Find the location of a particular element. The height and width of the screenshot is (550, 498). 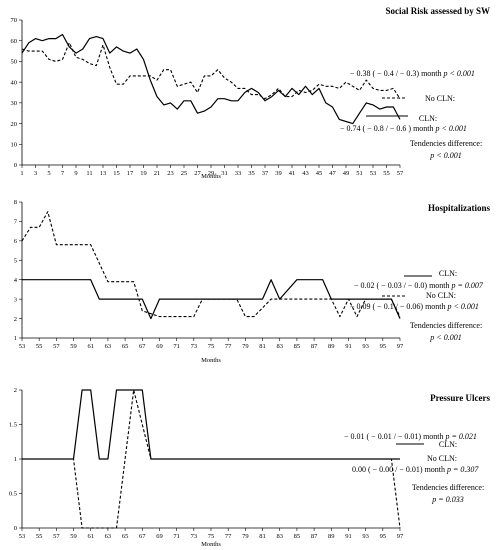

cln-slope: − 0.02 ( − 0.03 / − 0.0) month p = 0.007 is located at coordinates (419, 285).